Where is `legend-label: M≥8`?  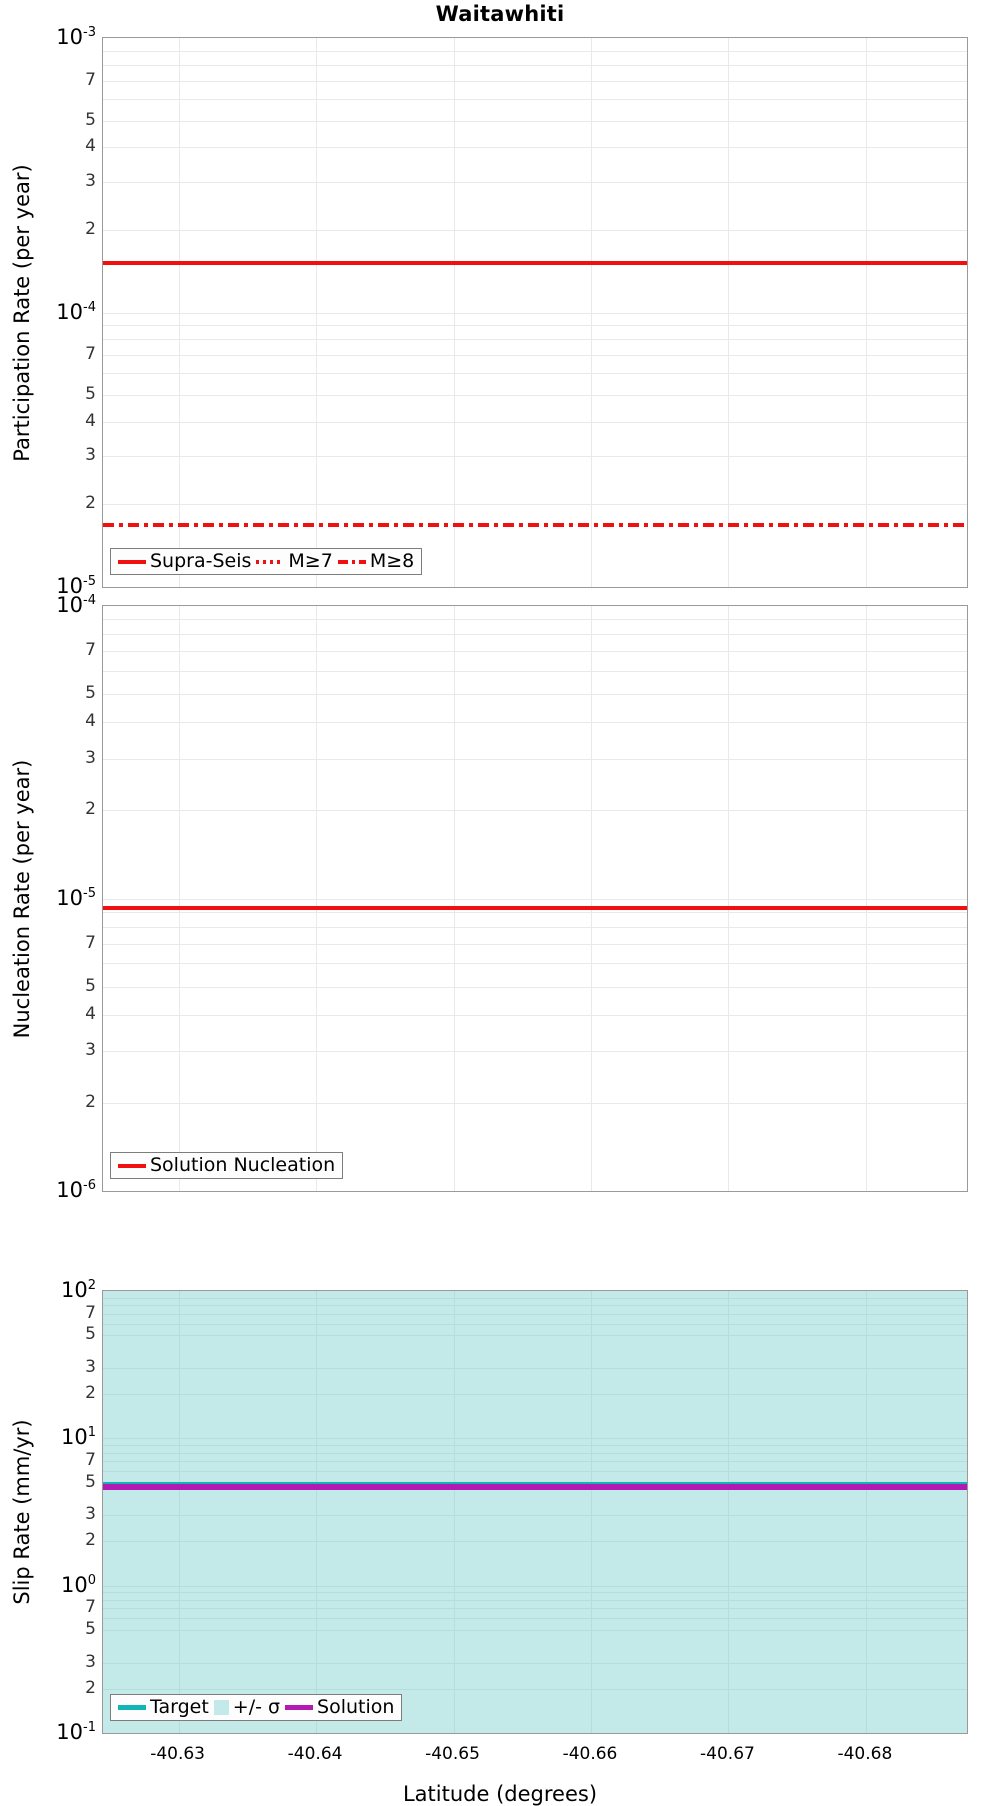 legend-label: M≥8 is located at coordinates (392, 561).